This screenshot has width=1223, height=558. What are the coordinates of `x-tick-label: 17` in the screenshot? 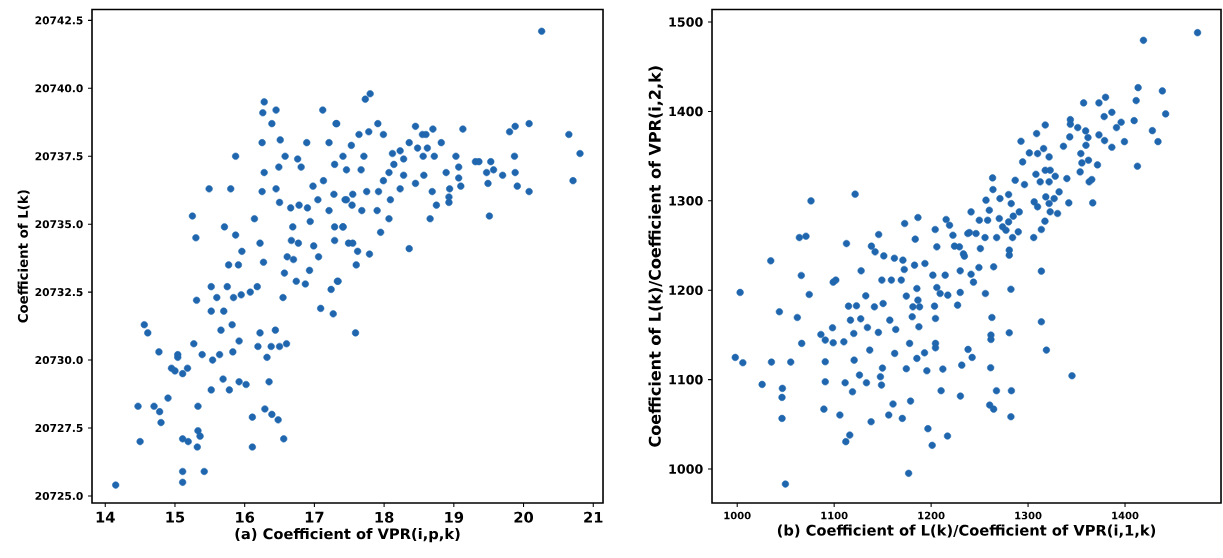 It's located at (314, 517).